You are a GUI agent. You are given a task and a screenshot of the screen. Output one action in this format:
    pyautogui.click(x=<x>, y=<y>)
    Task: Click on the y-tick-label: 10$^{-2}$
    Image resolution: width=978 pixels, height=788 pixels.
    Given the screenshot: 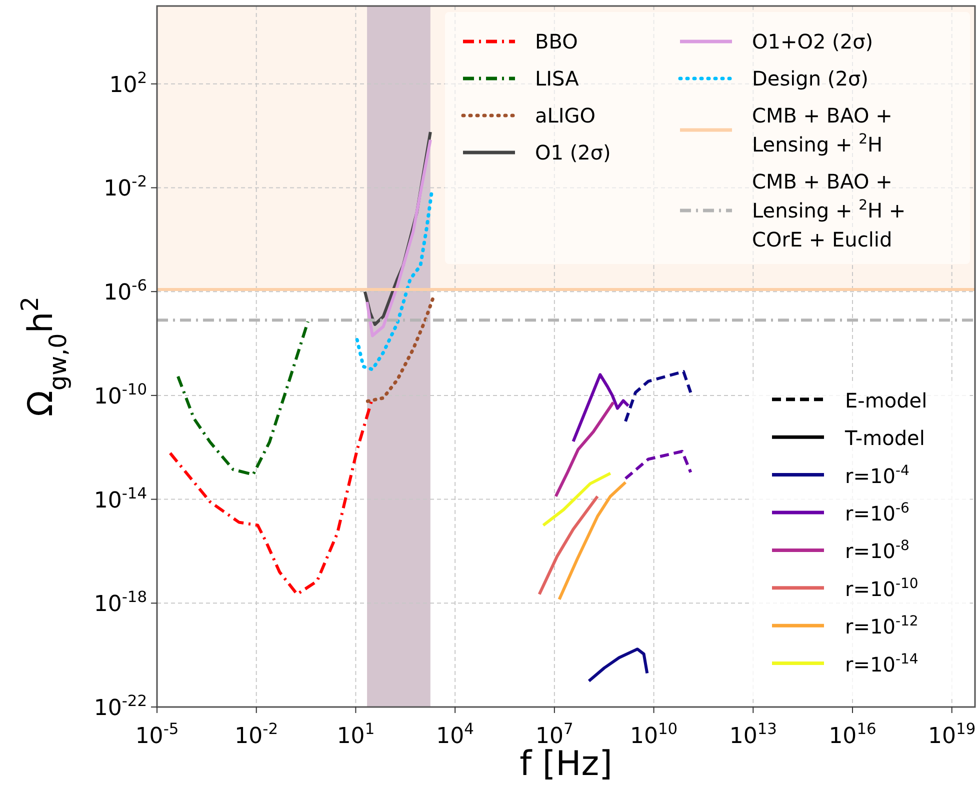 What is the action you would take?
    pyautogui.click(x=125, y=187)
    